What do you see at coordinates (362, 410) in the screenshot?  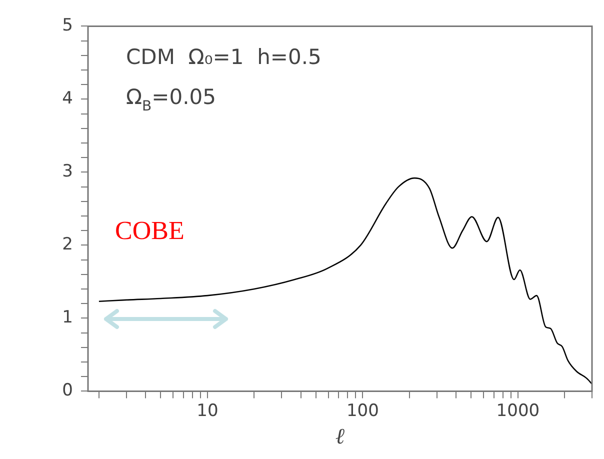 I see `x-tick-label: 100` at bounding box center [362, 410].